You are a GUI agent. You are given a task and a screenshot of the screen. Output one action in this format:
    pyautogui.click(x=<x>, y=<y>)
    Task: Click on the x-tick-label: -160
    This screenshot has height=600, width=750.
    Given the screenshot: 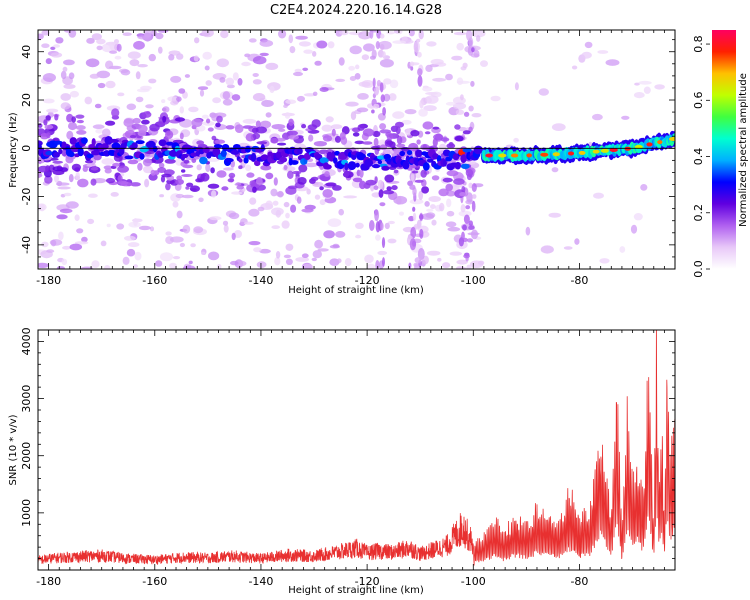 What is the action you would take?
    pyautogui.click(x=154, y=280)
    